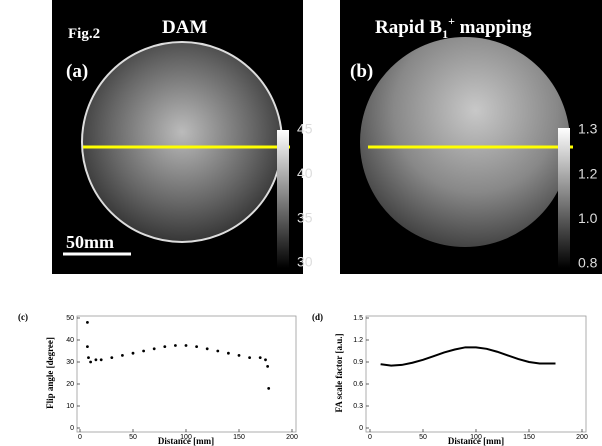  I want to click on panel-label: (b), so click(361, 71).